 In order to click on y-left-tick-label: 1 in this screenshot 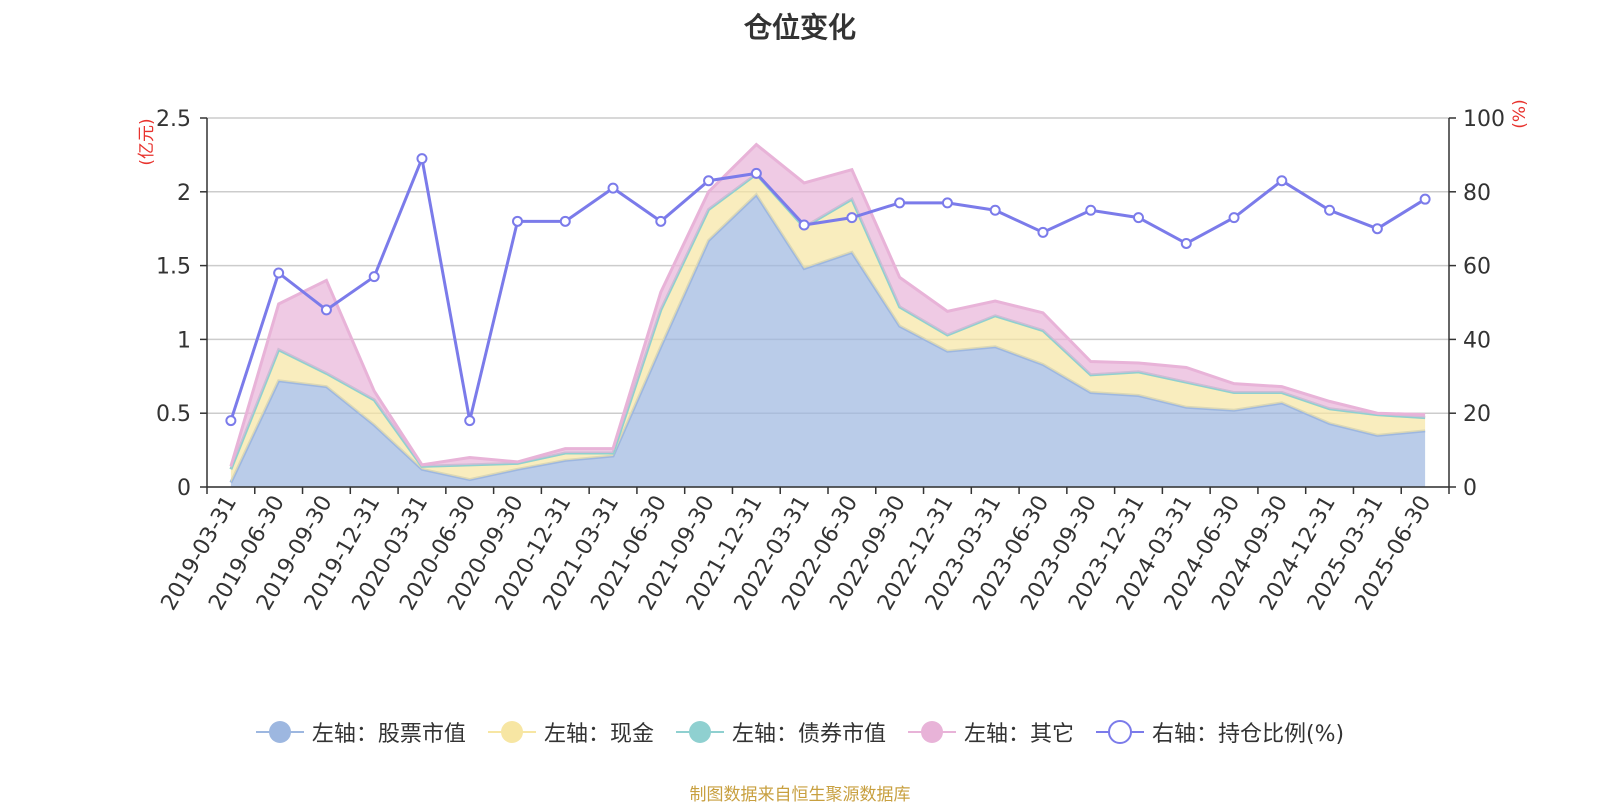, I will do `click(184, 340)`.